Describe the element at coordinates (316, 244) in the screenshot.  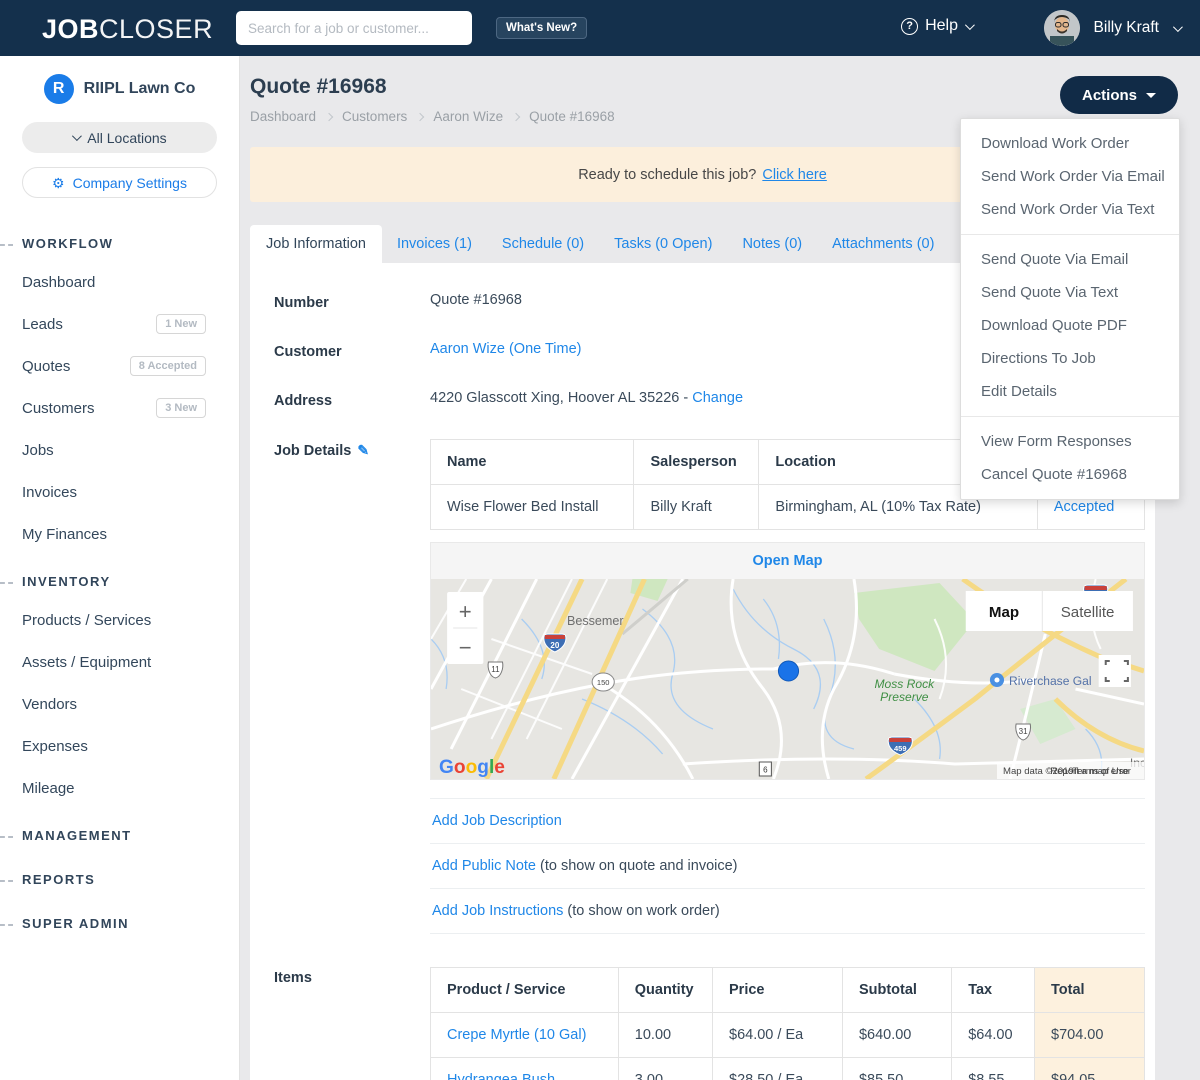
I see `tab-job-information: Job Information` at that location.